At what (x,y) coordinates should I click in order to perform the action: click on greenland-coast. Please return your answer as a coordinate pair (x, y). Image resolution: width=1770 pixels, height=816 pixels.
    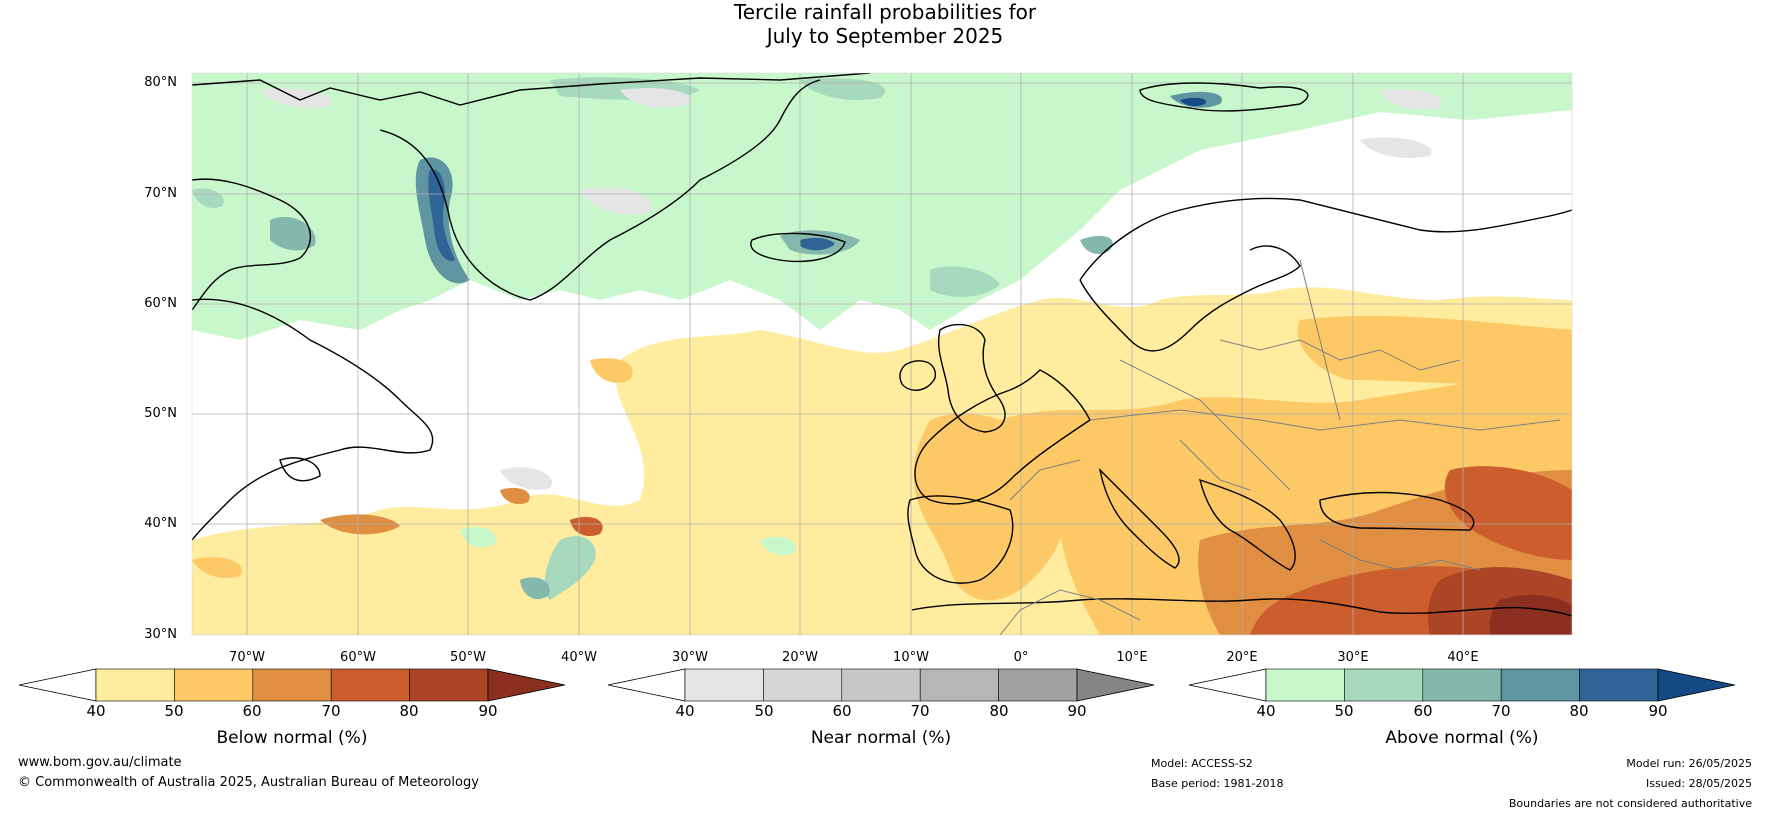
    Looking at the image, I should click on (600, 190).